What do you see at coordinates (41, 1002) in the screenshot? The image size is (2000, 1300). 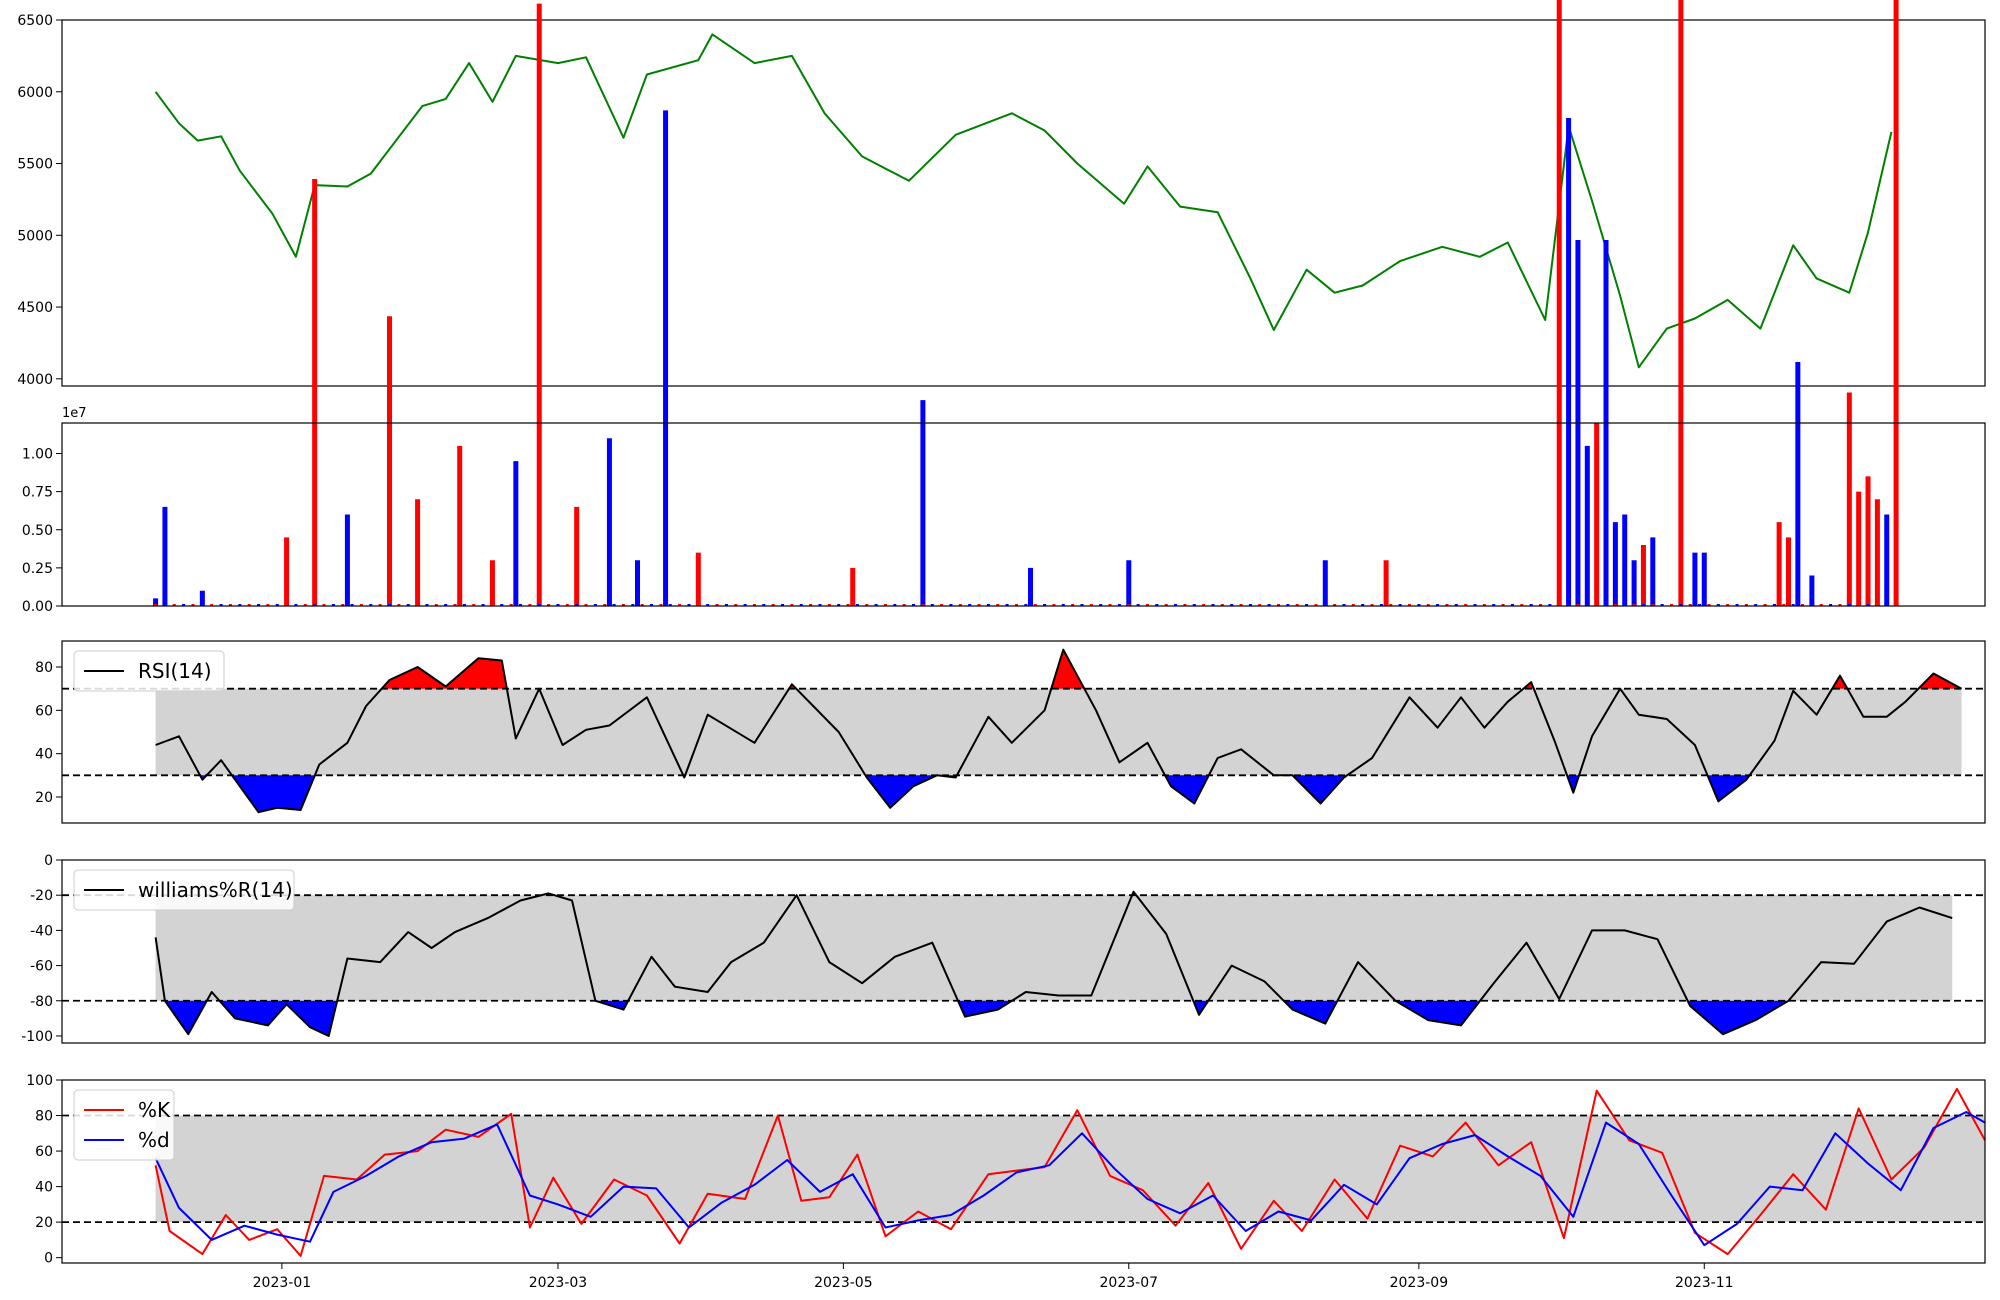 I see `y-tick-label: -80` at bounding box center [41, 1002].